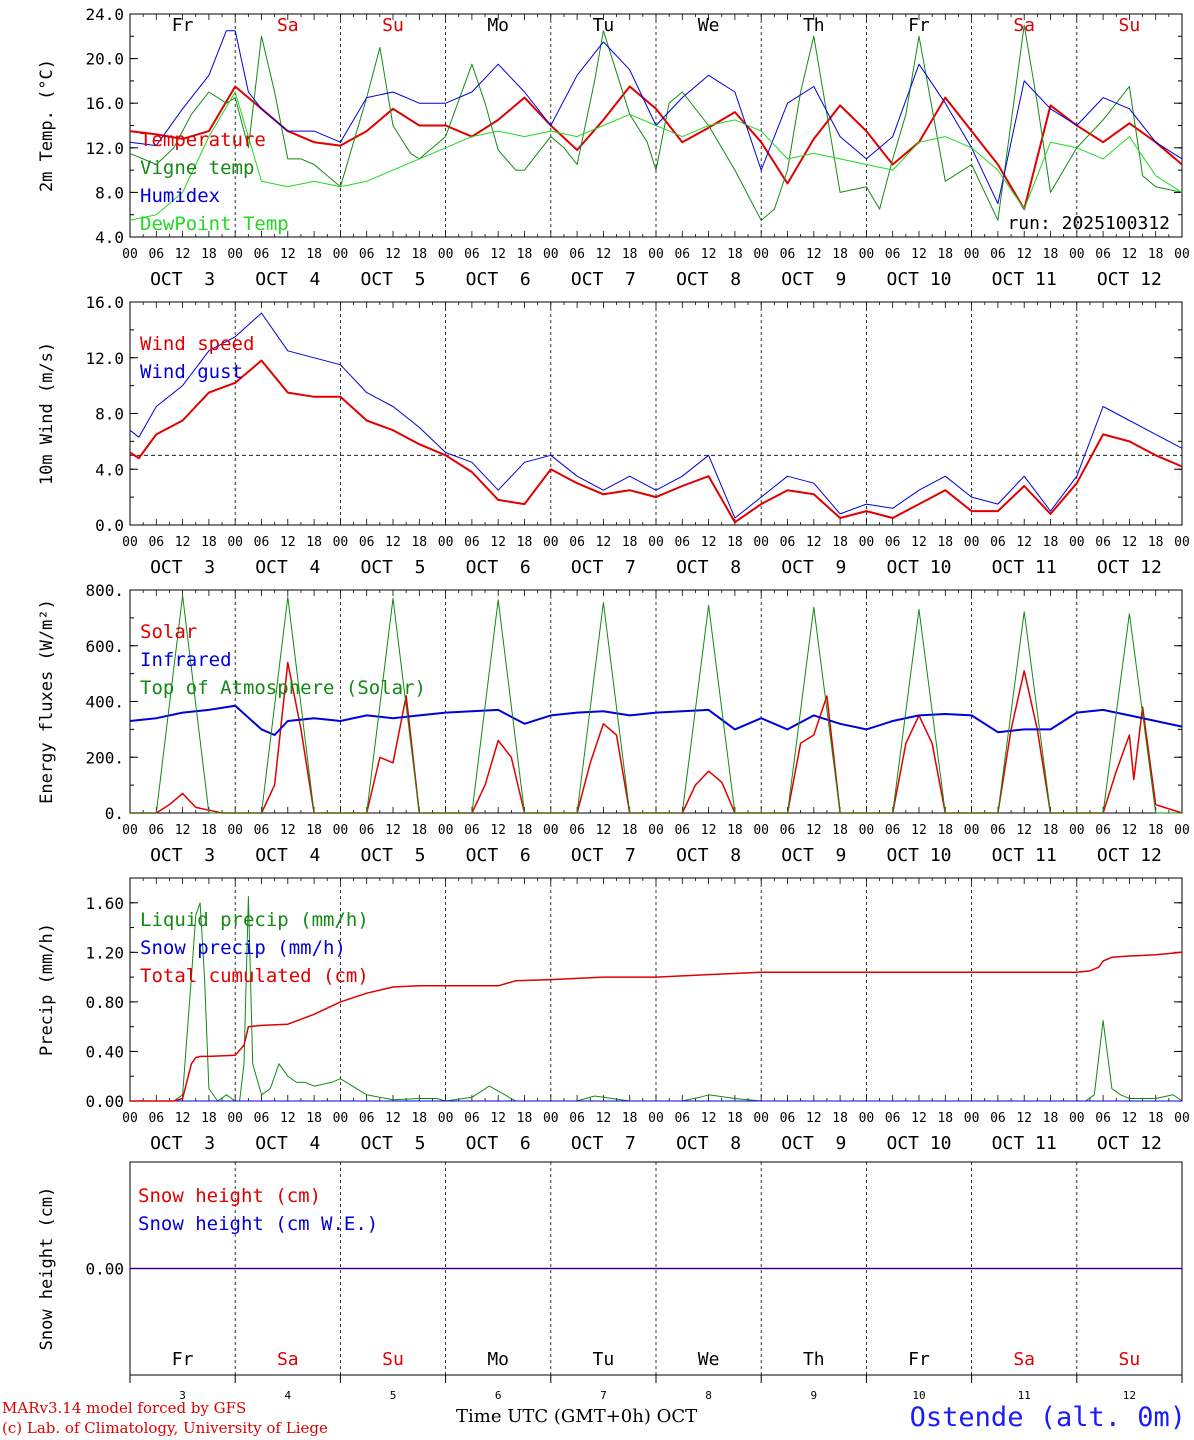  Describe the element at coordinates (919, 25) in the screenshot. I see `weekday-label: Fr` at that location.